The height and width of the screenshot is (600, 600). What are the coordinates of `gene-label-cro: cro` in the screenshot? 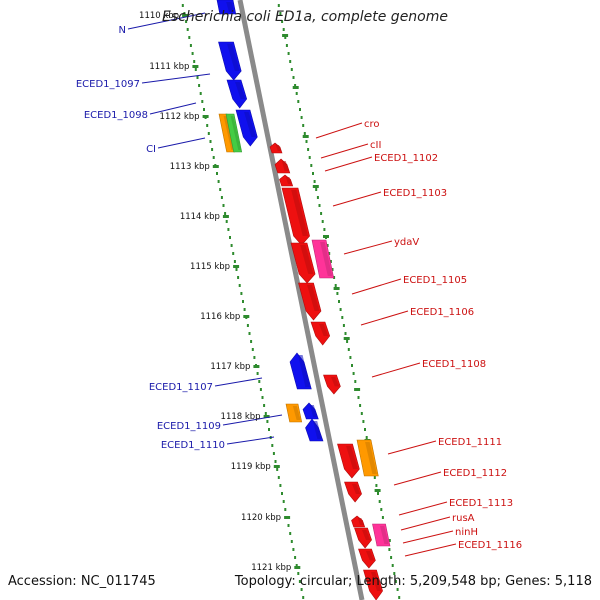 It's located at (372, 124).